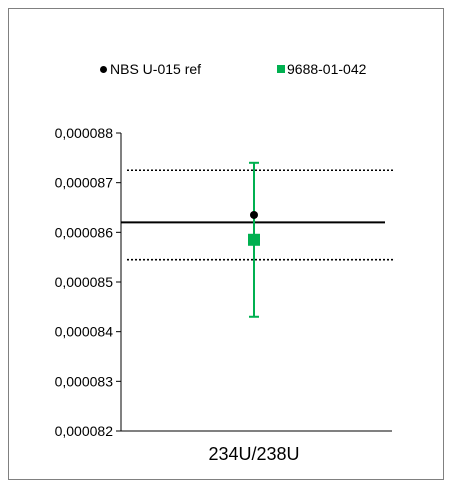 This screenshot has height=487, width=454. Describe the element at coordinates (226, 73) in the screenshot. I see `legend: NBS U-015 ref 9688-01-042` at that location.